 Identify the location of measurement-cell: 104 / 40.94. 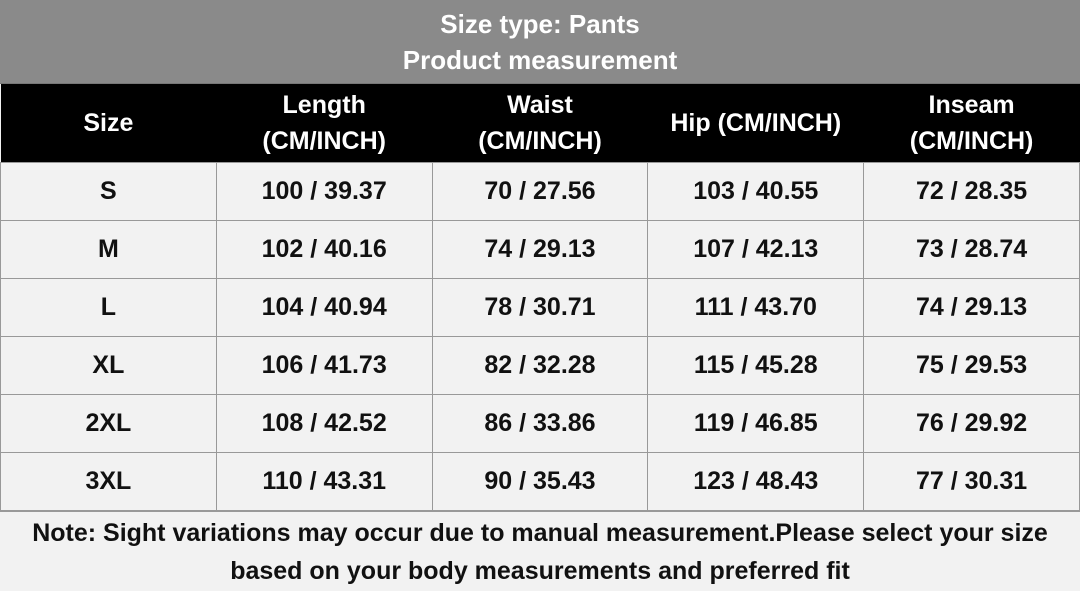
(324, 307).